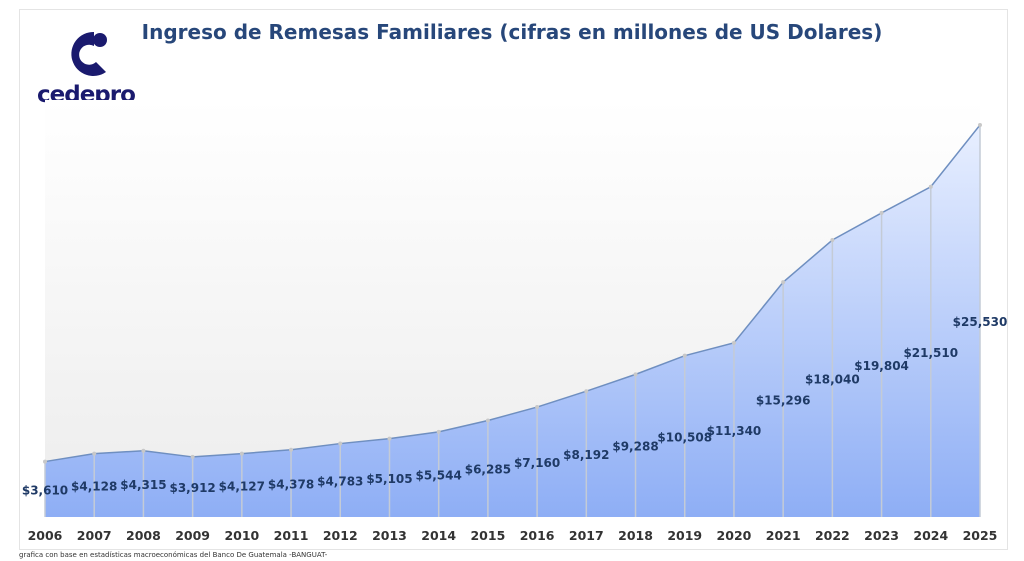 The image size is (1024, 561). Describe the element at coordinates (192, 535) in the screenshot. I see `x-tick-label: 2009` at that location.